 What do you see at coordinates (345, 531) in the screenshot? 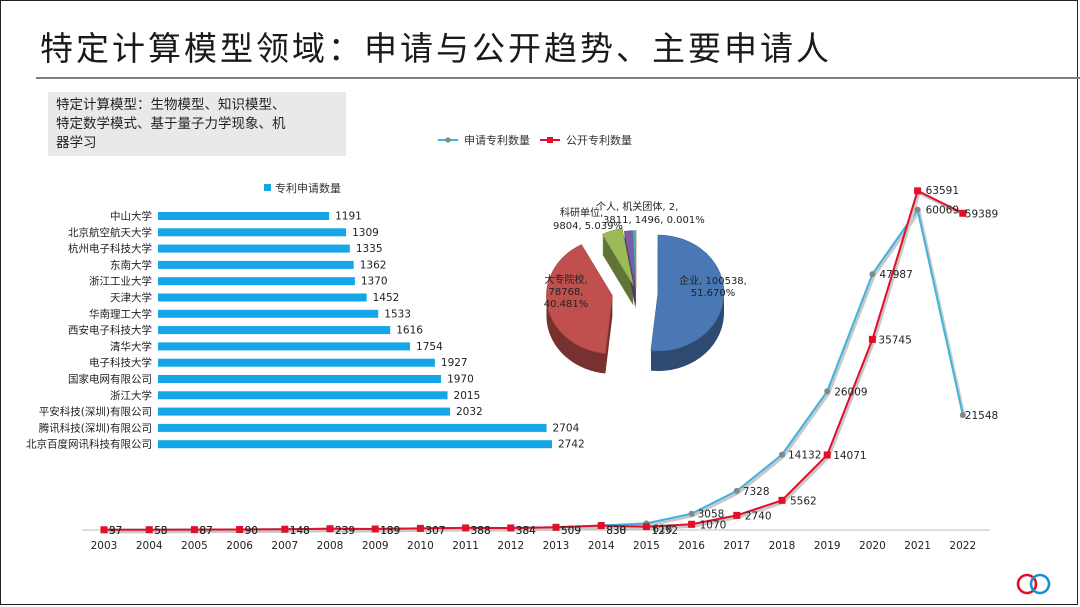
I see `line-value-label: 239` at bounding box center [345, 531].